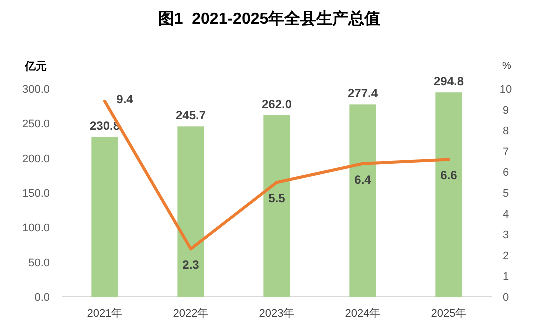  Describe the element at coordinates (506, 110) in the screenshot. I see `y2-tick-label: 9` at that location.